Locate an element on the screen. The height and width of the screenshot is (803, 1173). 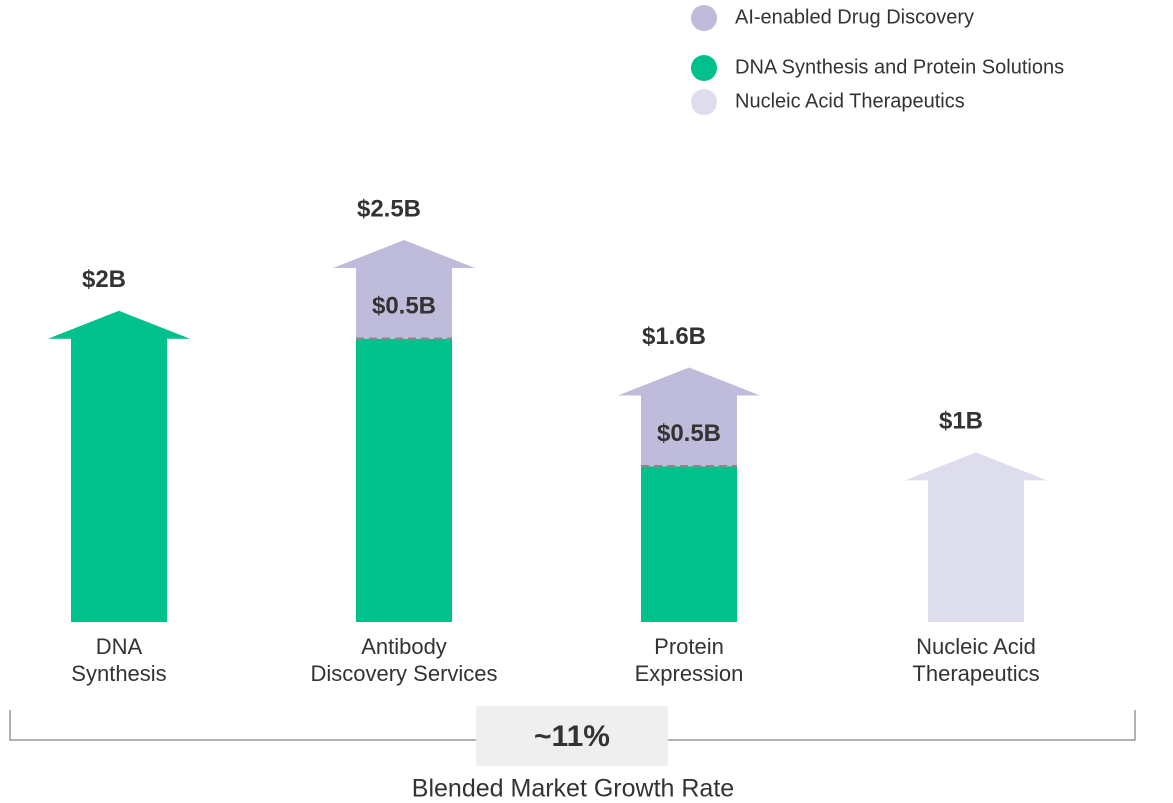
category-label: Synthesis is located at coordinates (118, 673).